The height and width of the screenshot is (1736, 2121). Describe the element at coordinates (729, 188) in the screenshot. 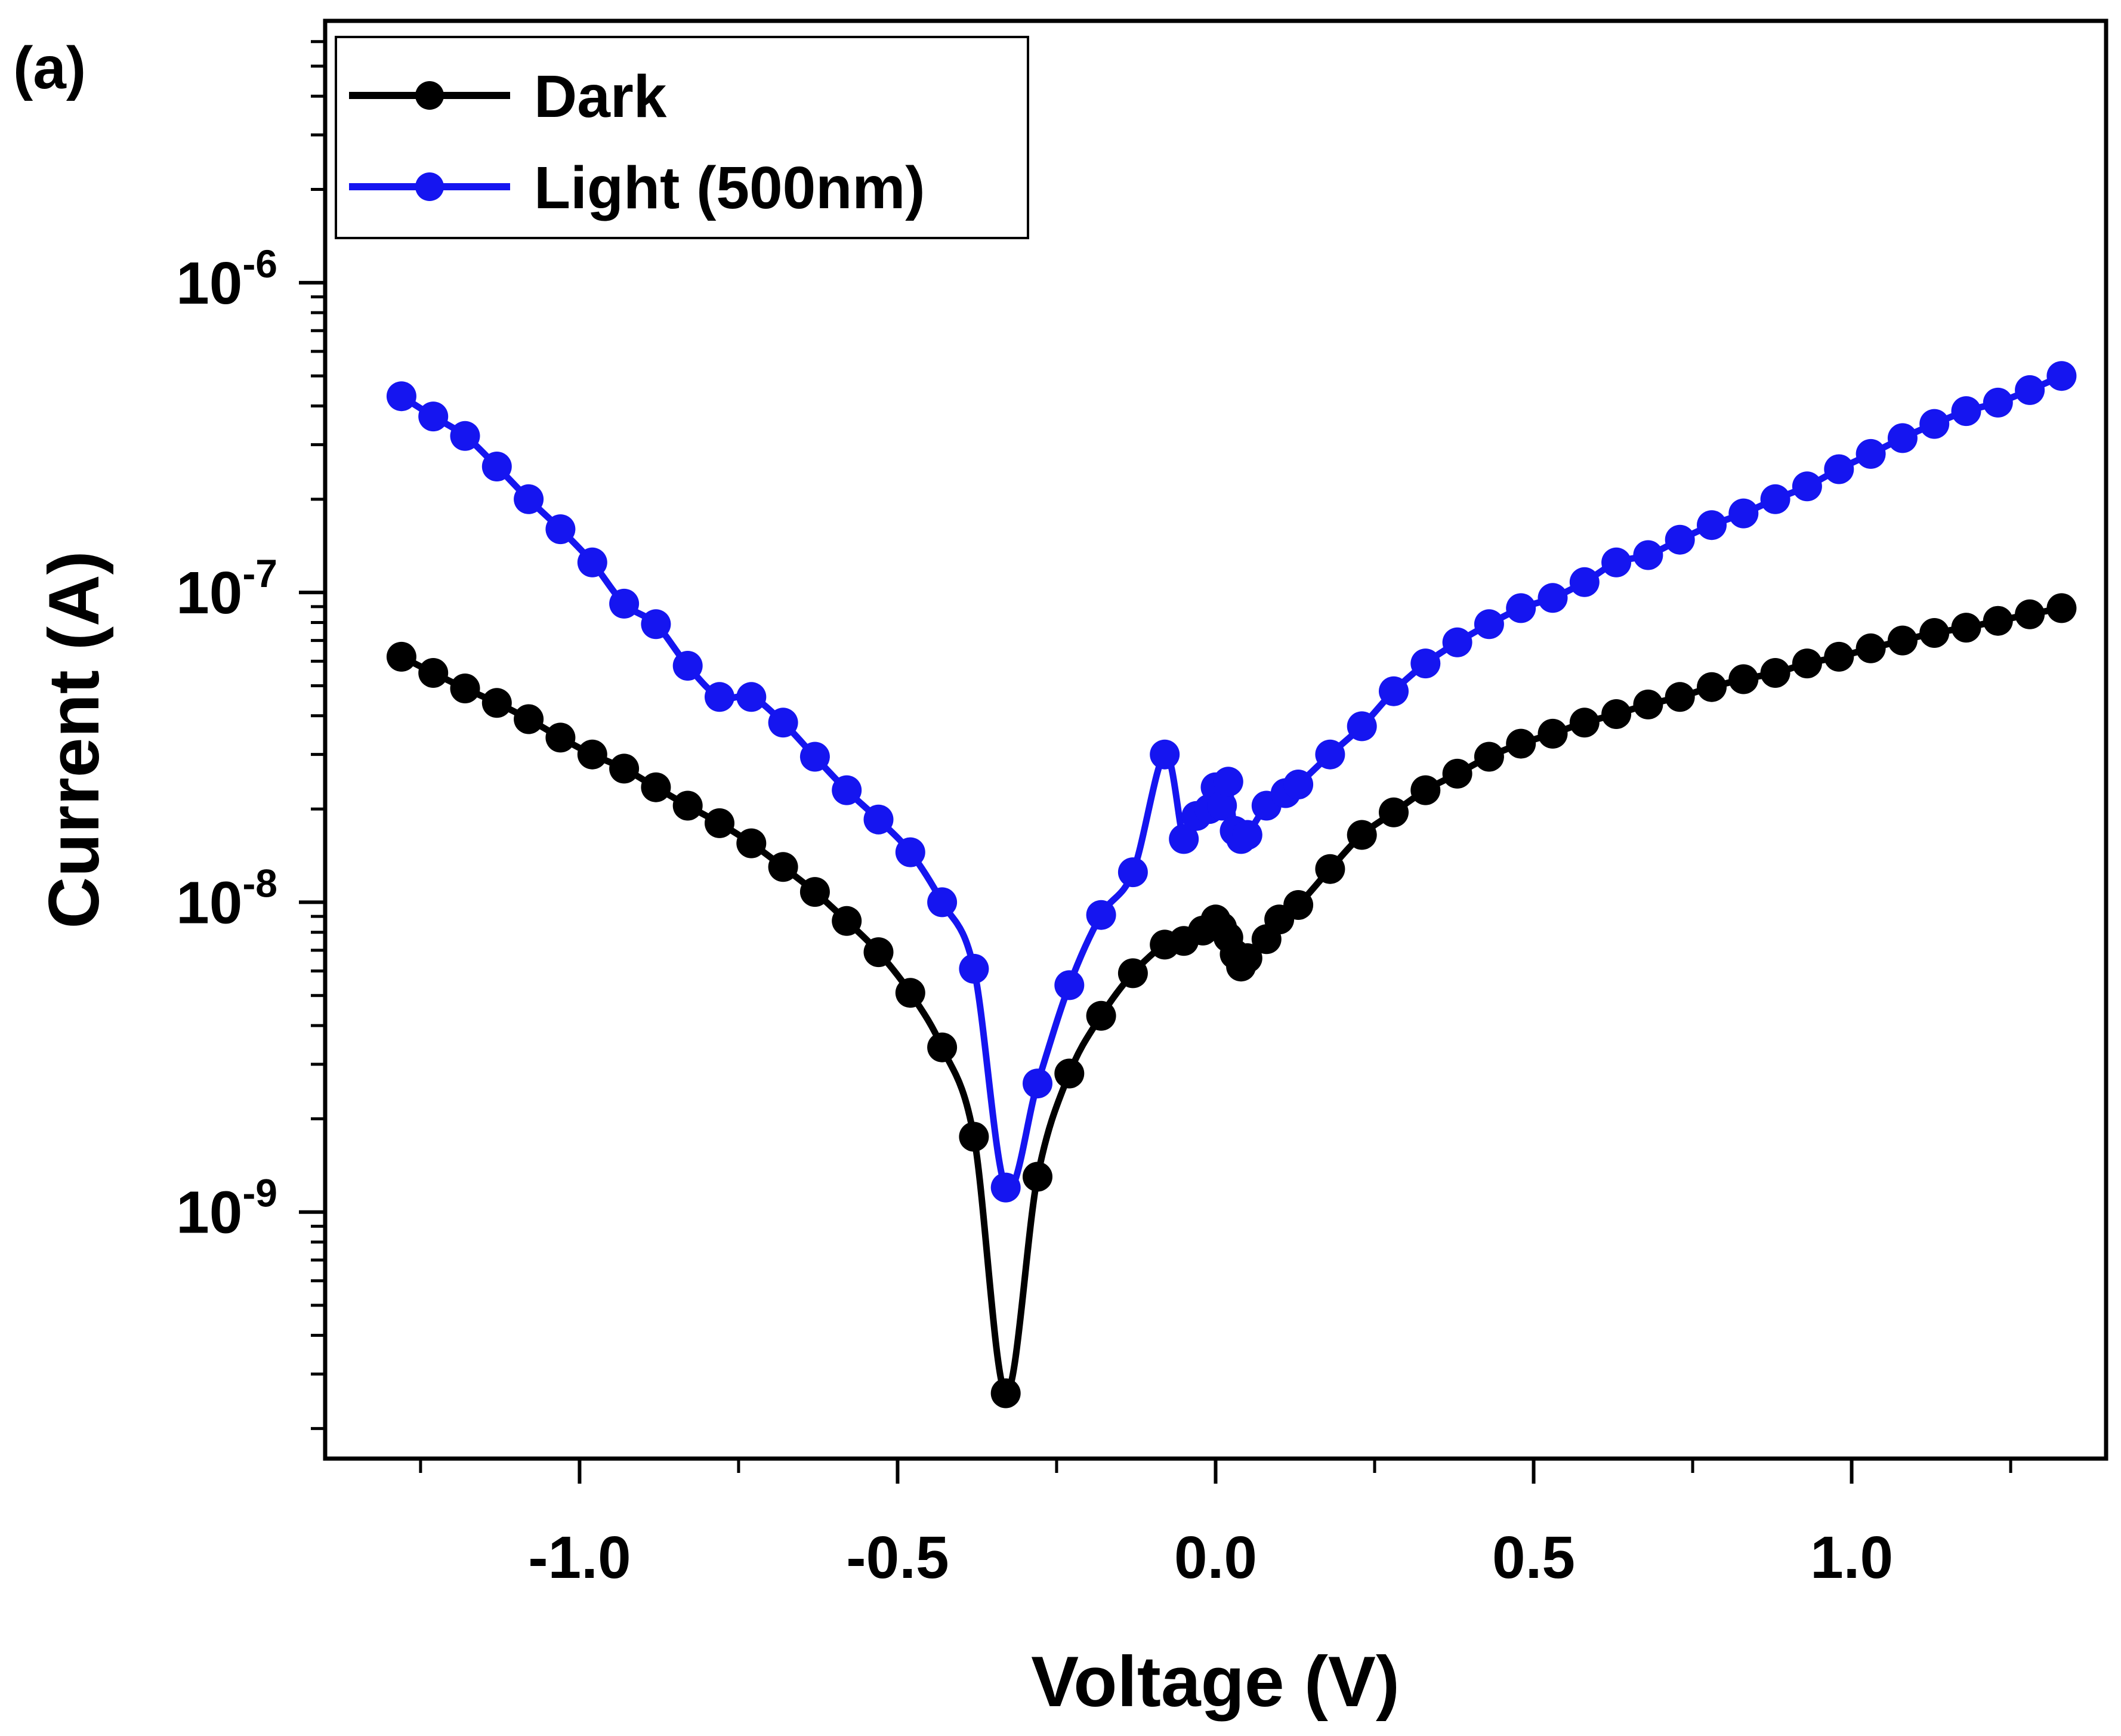

I see `legend-label-light: Light (500nm)` at that location.